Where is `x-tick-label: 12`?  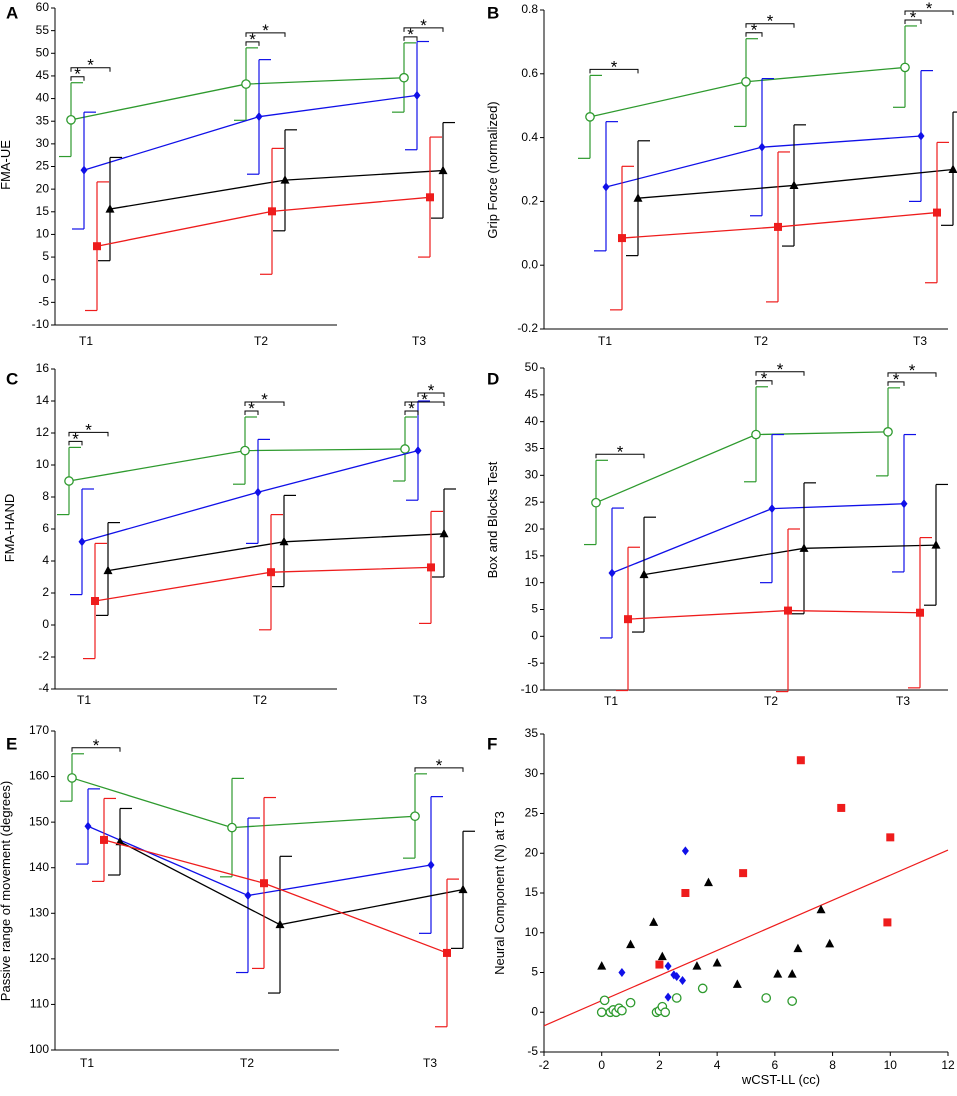
x-tick-label: 12 is located at coordinates (948, 1065).